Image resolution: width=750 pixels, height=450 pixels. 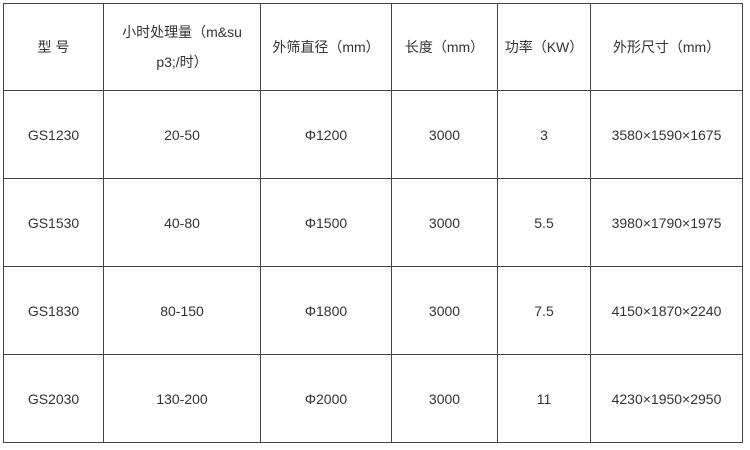 What do you see at coordinates (182, 47) in the screenshot?
I see `header-capacity: 小时处理量（m&su p3;/时）` at bounding box center [182, 47].